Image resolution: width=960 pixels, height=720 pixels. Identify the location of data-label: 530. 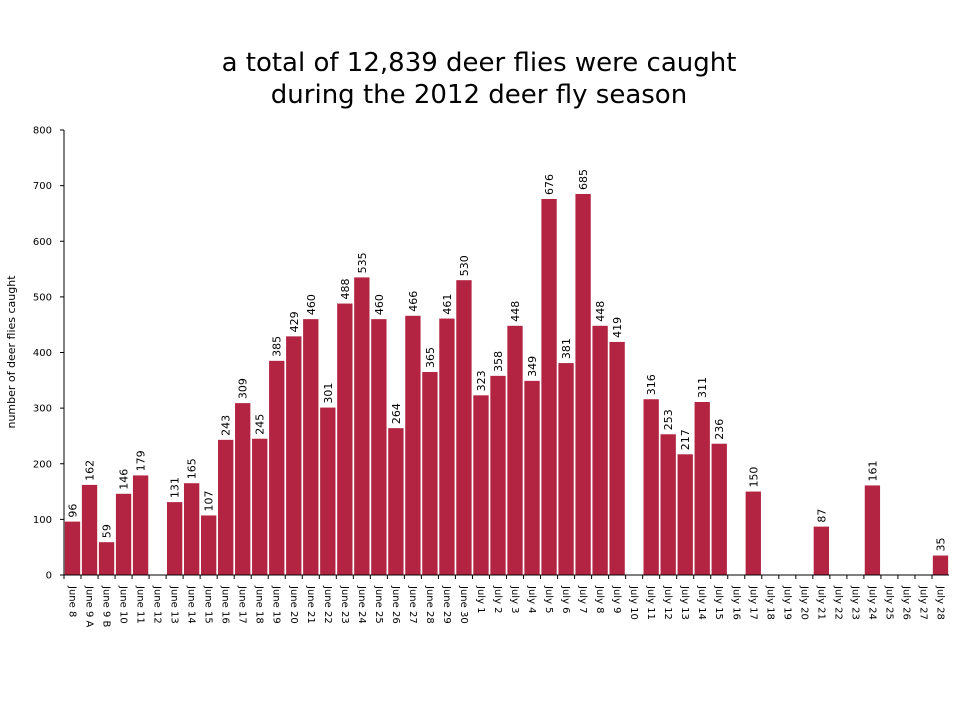
(464, 265).